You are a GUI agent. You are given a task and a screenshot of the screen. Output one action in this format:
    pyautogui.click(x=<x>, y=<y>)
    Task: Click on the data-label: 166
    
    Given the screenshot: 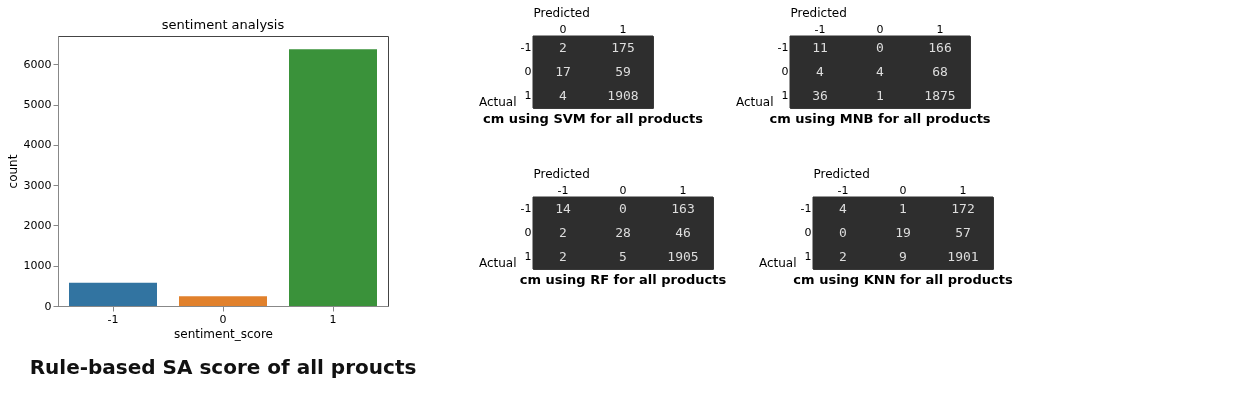 What is the action you would take?
    pyautogui.click(x=940, y=47)
    